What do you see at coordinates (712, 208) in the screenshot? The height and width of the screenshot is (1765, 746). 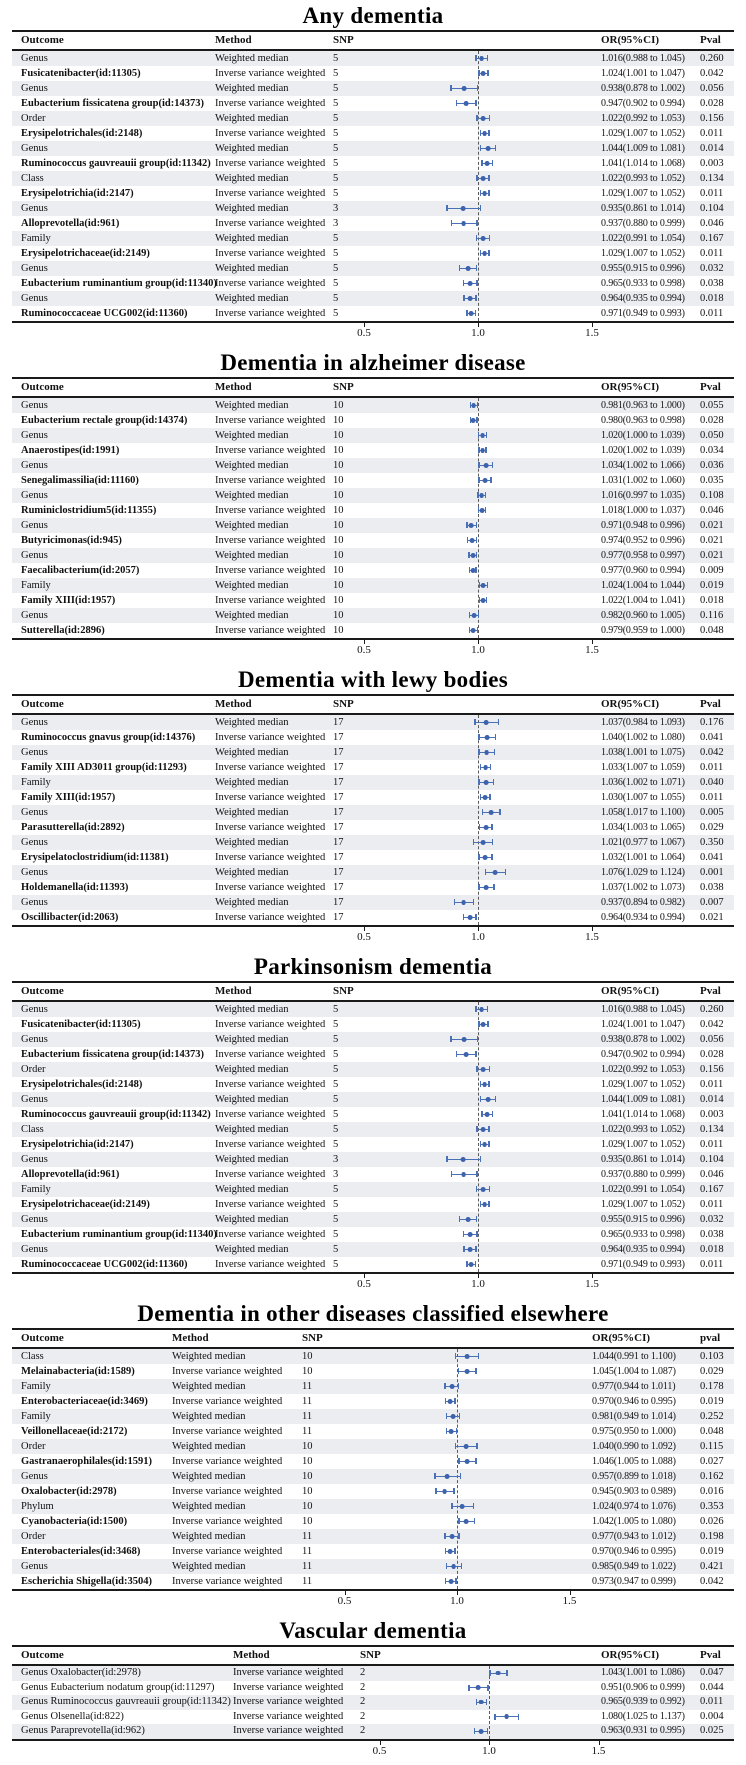 I see `pval-value: 0.104` at bounding box center [712, 208].